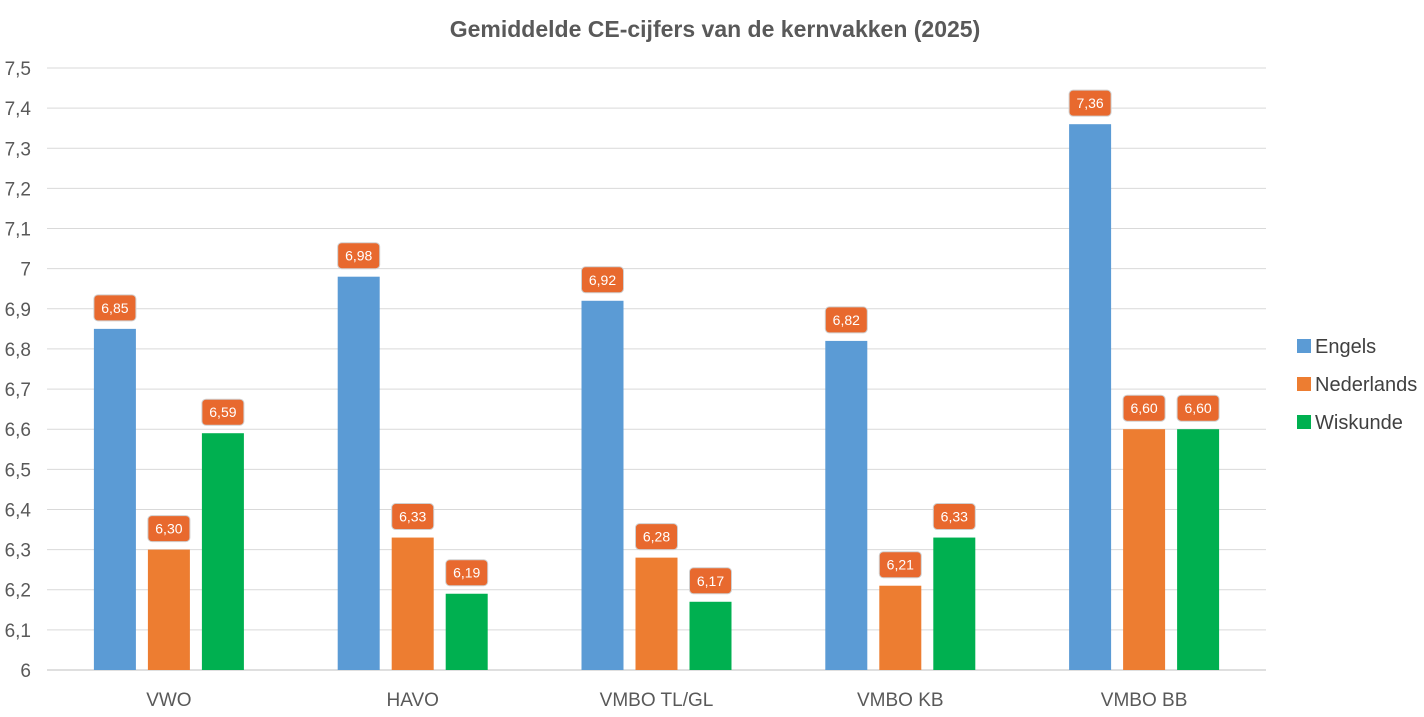  I want to click on data-label: 6,21, so click(900, 565).